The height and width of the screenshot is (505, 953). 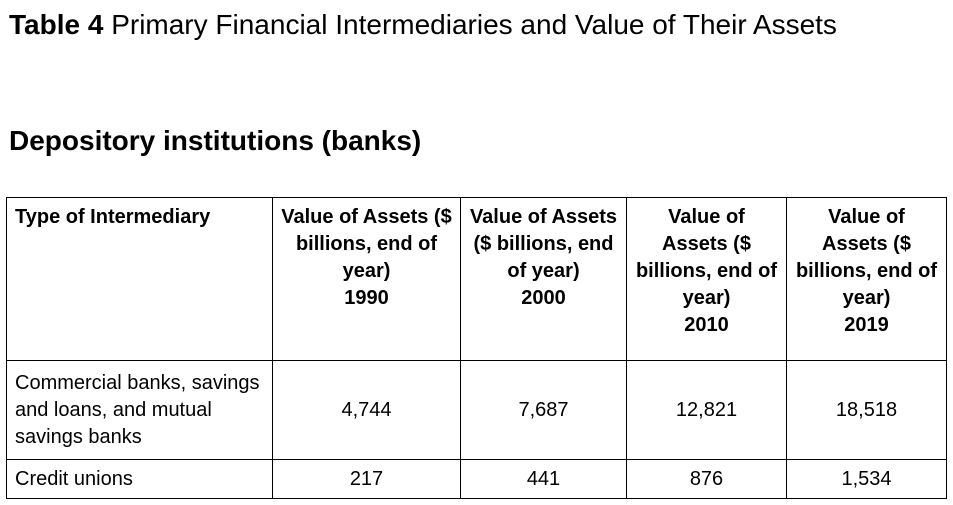 What do you see at coordinates (866, 479) in the screenshot?
I see `cell-value-2019: 1,534` at bounding box center [866, 479].